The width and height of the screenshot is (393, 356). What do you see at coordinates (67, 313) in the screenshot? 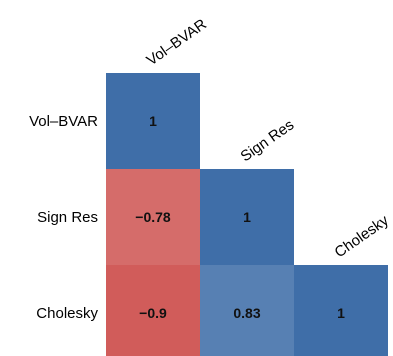
I see `row-label-2: Cholesky` at bounding box center [67, 313].